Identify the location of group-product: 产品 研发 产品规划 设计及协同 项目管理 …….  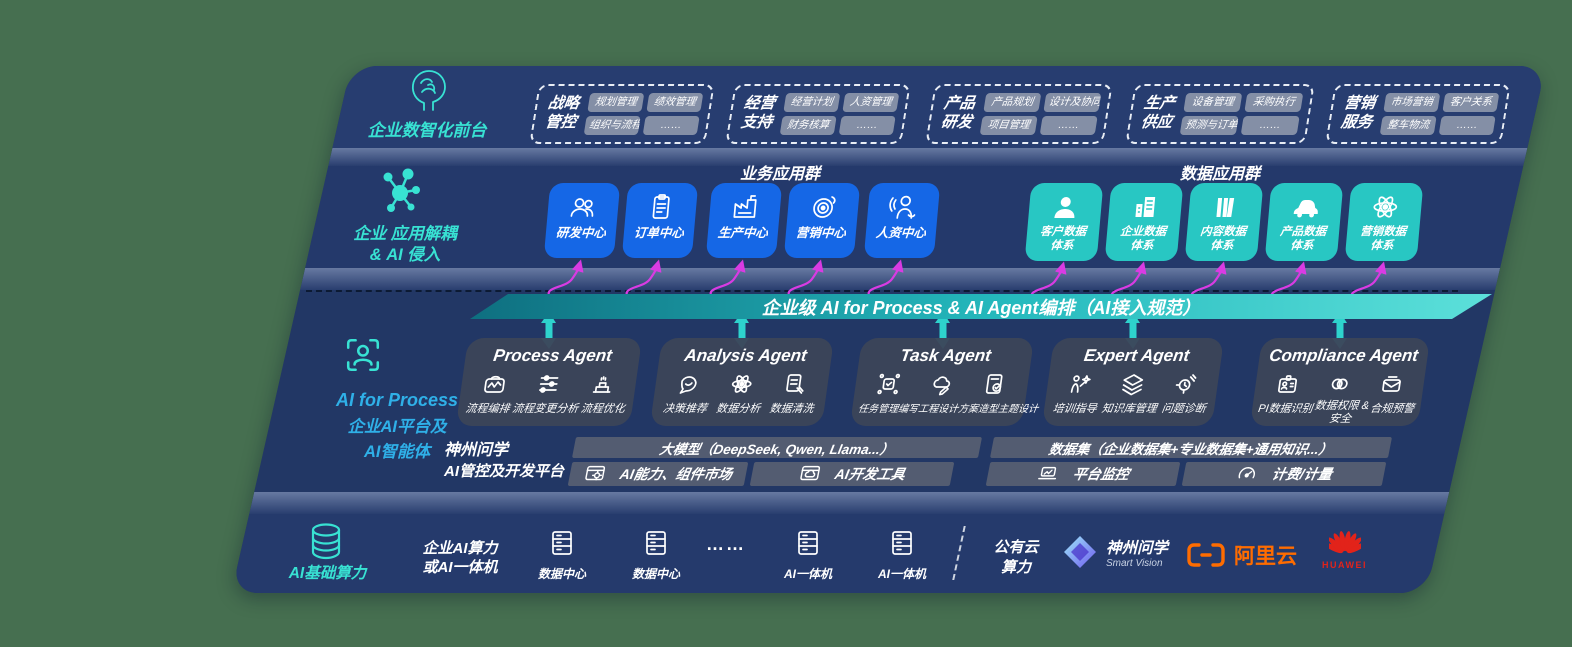
(1019, 114).